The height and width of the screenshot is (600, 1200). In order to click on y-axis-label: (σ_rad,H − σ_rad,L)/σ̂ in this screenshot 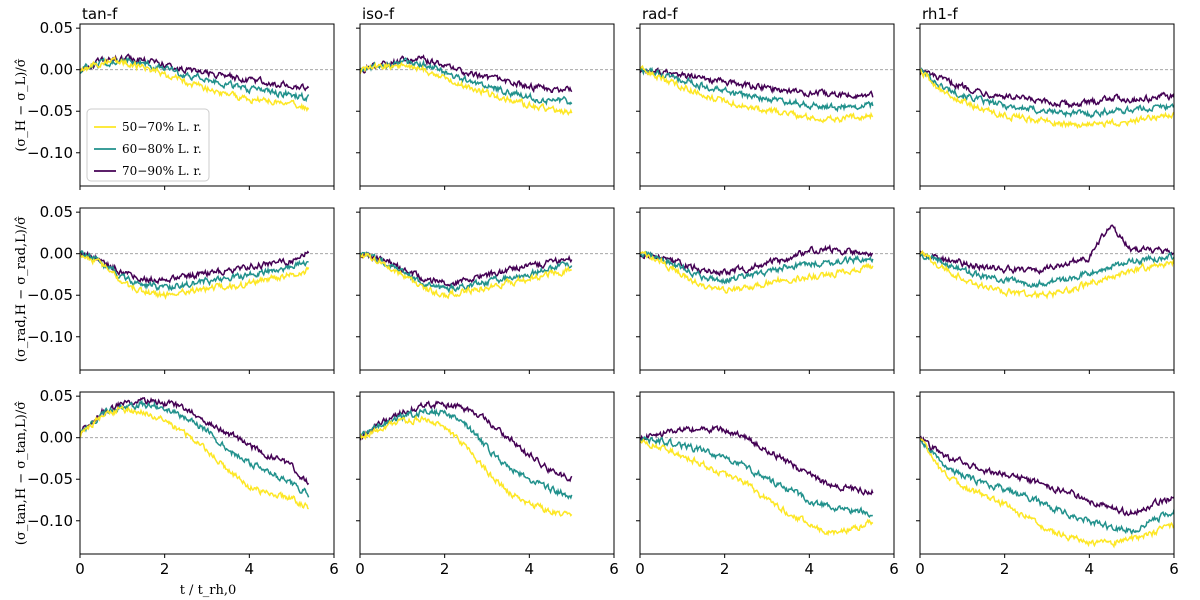, I will do `click(21, 289)`.